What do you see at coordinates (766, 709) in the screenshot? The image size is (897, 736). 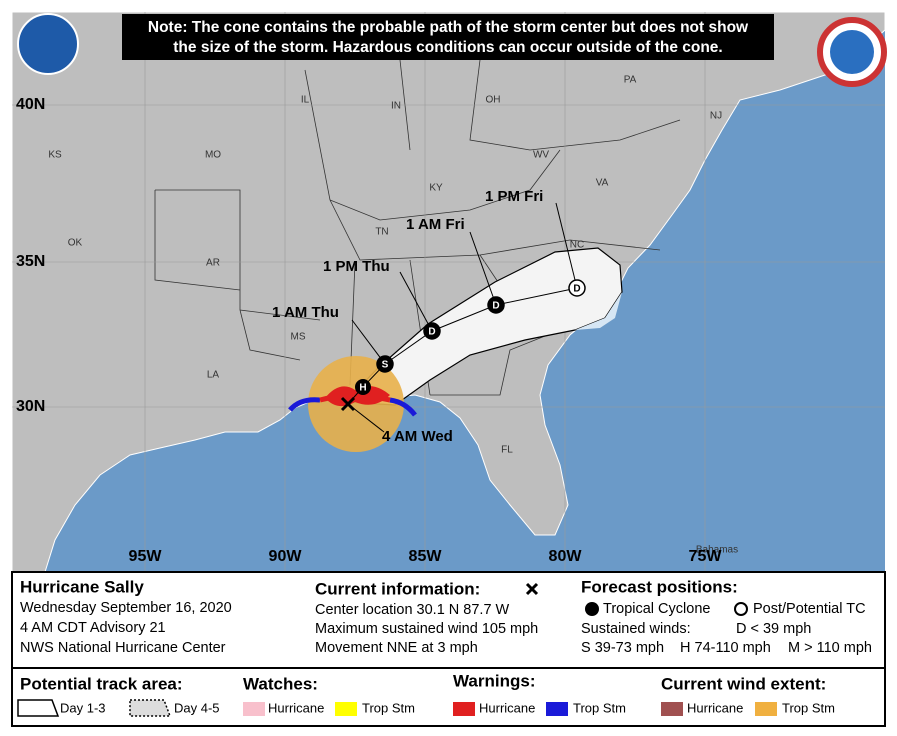 I see `wind-ts-swatch` at bounding box center [766, 709].